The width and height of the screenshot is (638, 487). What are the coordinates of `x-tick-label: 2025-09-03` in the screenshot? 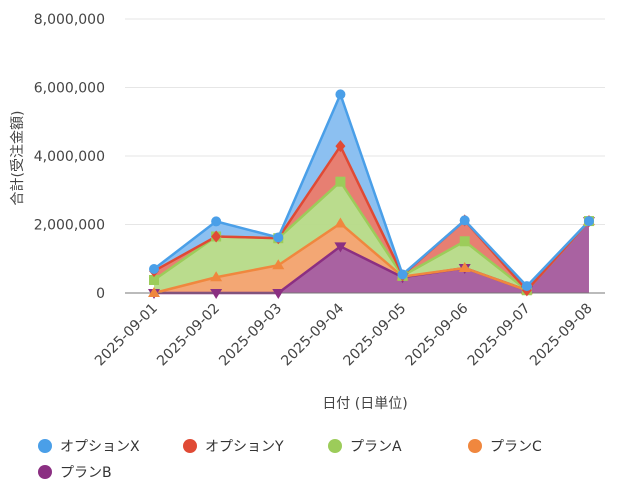 It's located at (250, 335).